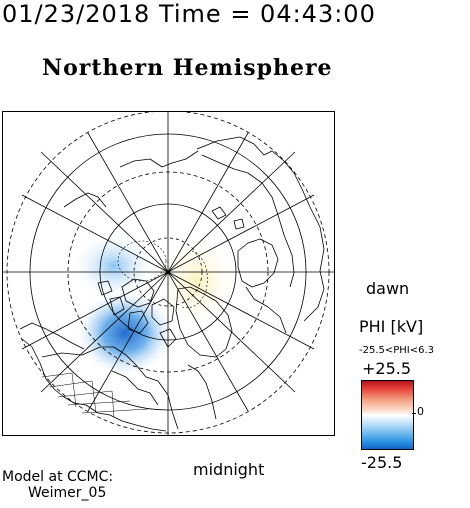 This screenshot has height=508, width=470. I want to click on model-credit: Model at CCMC:, so click(58, 477).